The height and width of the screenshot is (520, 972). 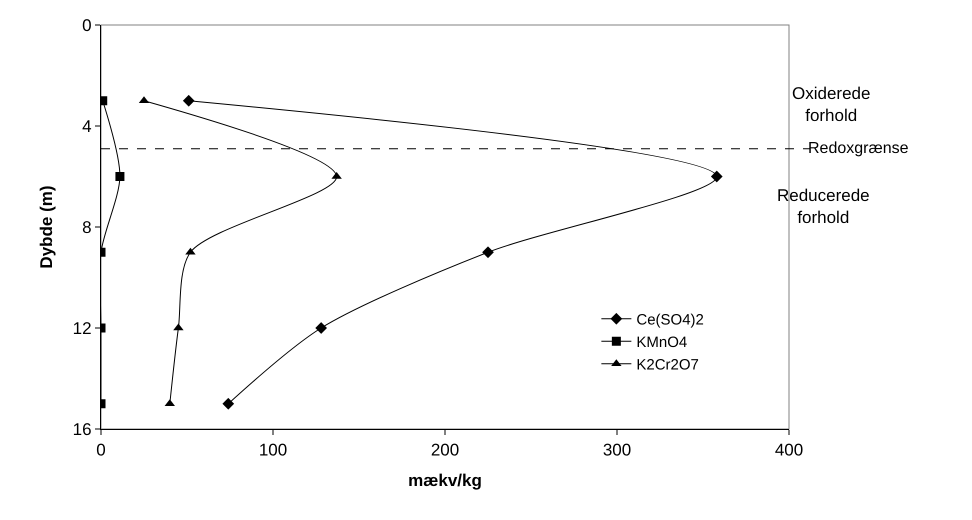 I want to click on x-axis-title: mækv/kg, so click(x=445, y=480).